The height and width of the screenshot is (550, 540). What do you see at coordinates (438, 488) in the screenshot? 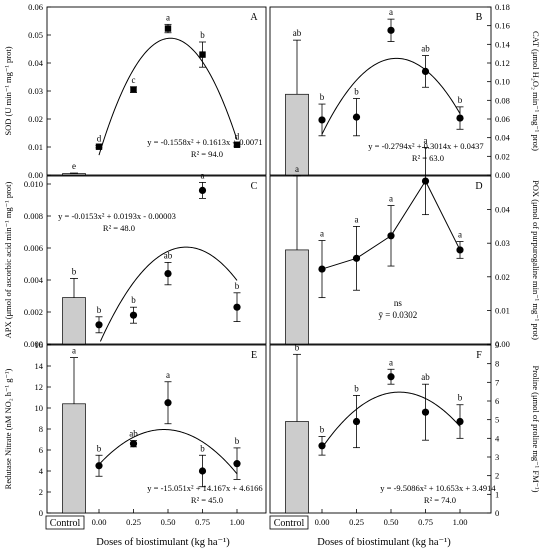
I see `regression-equation: y = -9.5086x² + 10.653x + 3.4914` at bounding box center [438, 488].